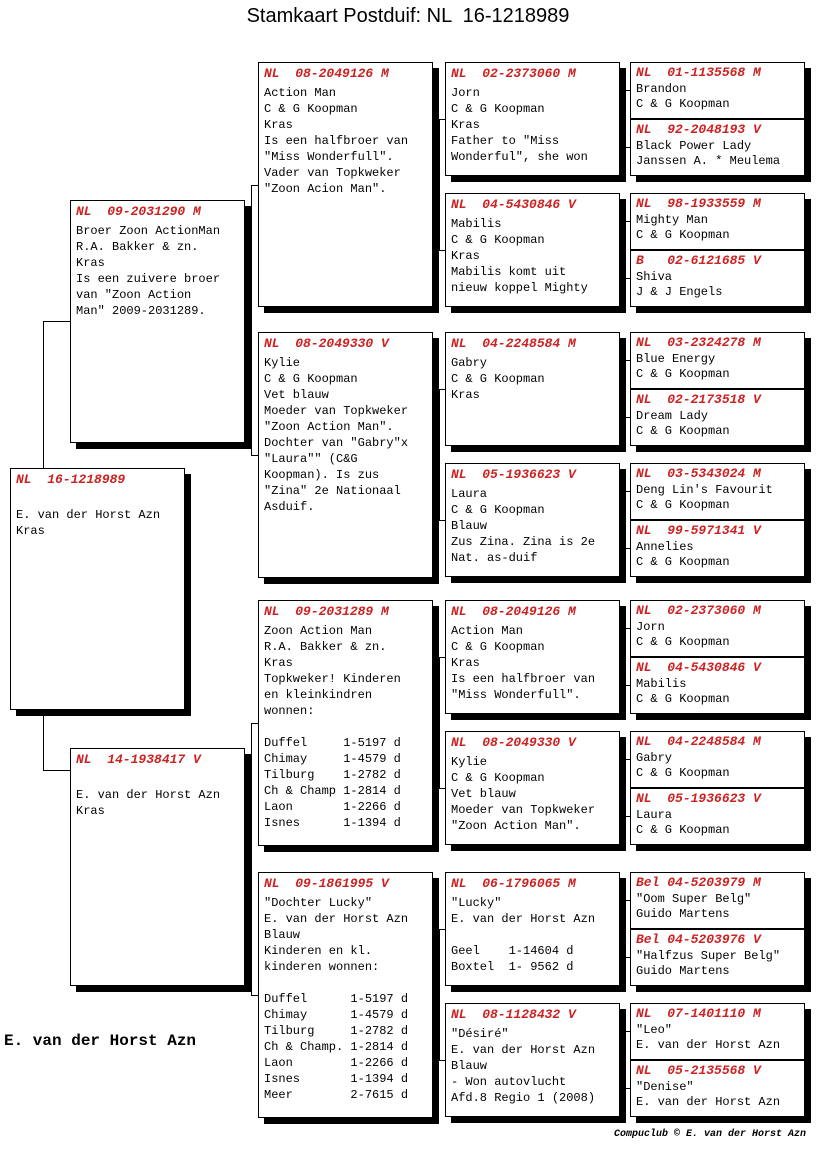 Image resolution: width=816 pixels, height=1172 pixels. Describe the element at coordinates (717, 685) in the screenshot. I see `pedigree-box-p5b: NL 04-5430846 V Mabilis C & G Koopman` at that location.